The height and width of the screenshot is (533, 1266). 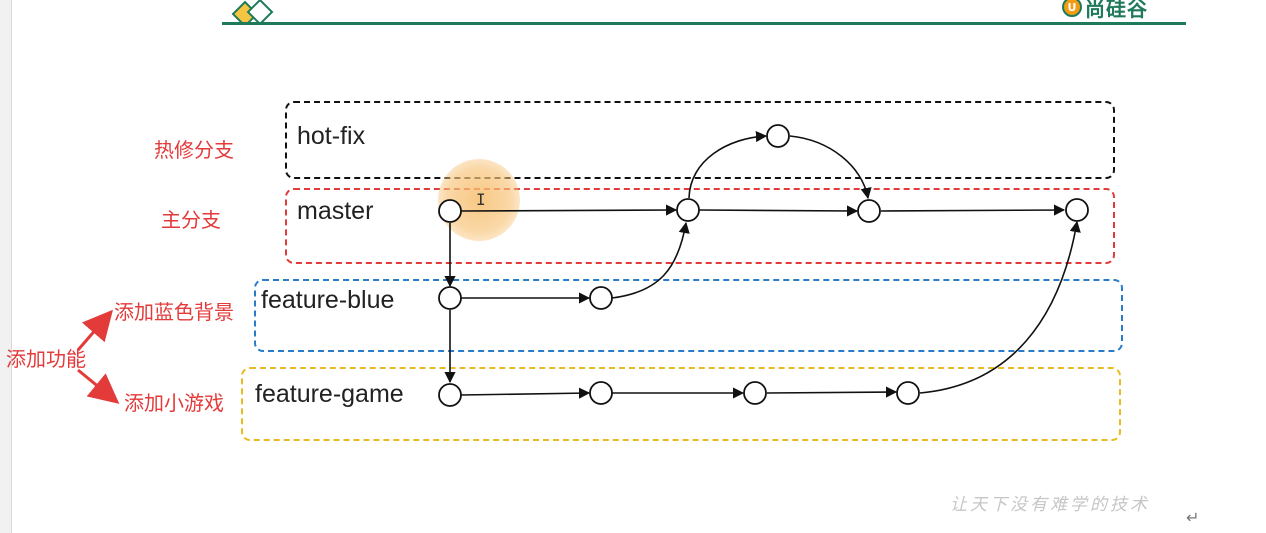 I want to click on edge-hotfix-merge, so click(x=830, y=167).